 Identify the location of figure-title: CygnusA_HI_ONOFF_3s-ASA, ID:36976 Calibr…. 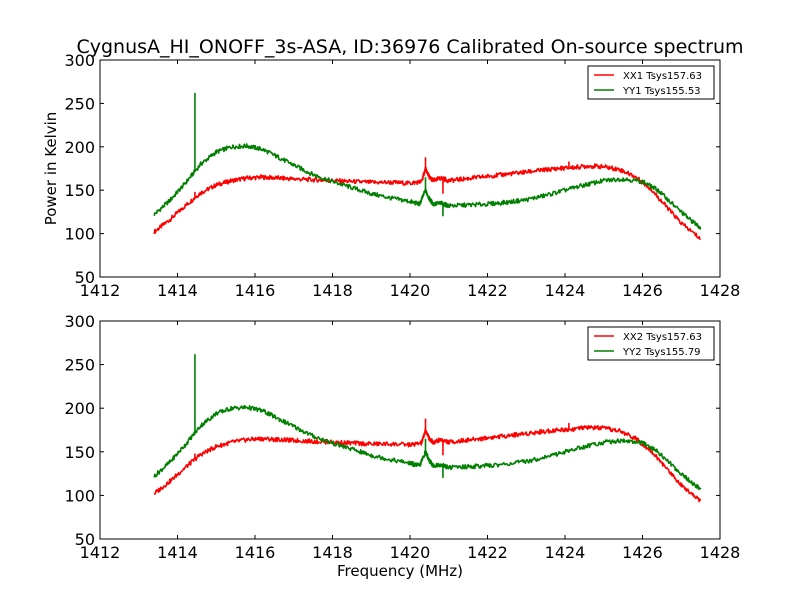
(409, 47).